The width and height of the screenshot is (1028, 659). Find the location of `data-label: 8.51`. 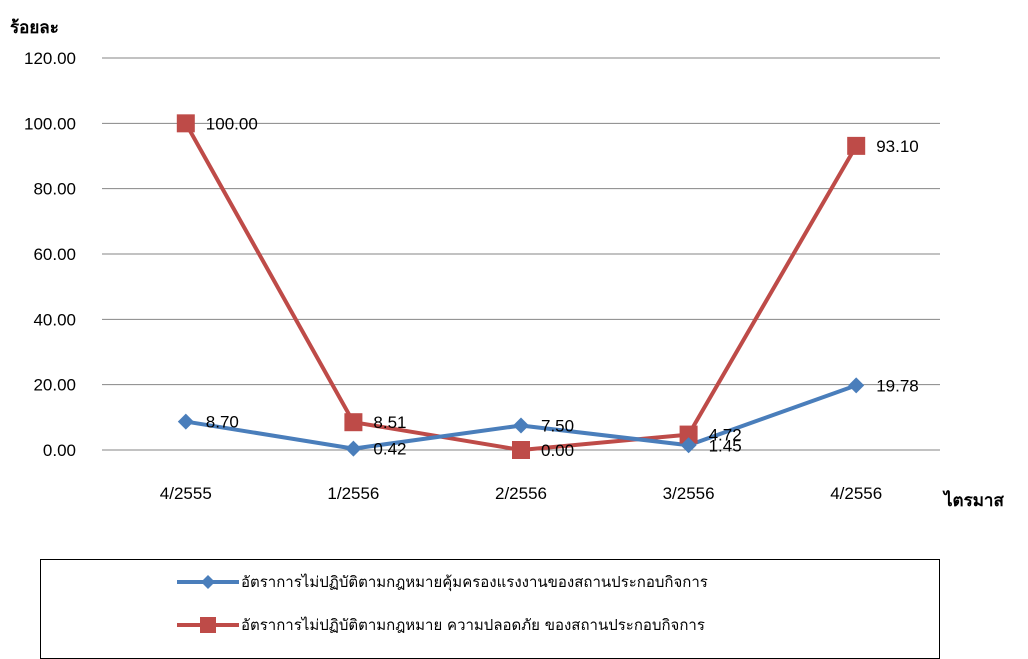

data-label: 8.51 is located at coordinates (389, 422).